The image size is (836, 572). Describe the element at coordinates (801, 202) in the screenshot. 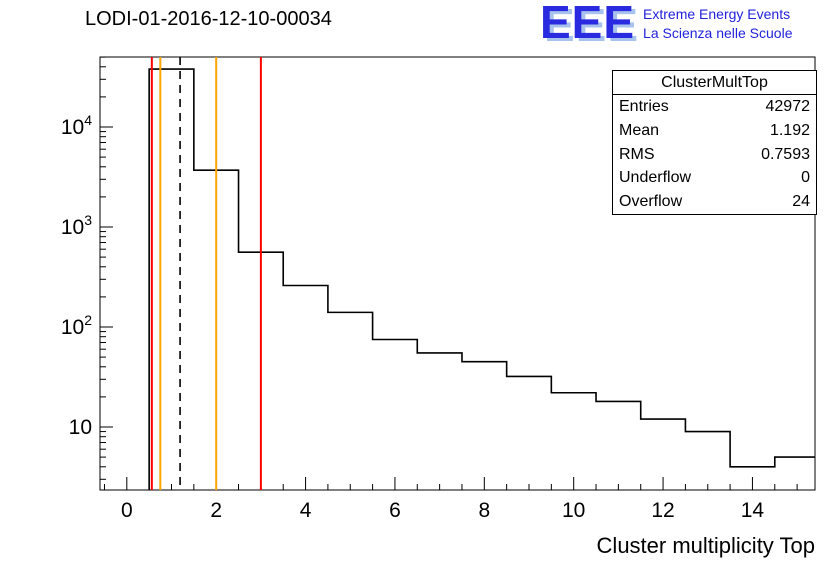

I see `stat-value: 24` at that location.